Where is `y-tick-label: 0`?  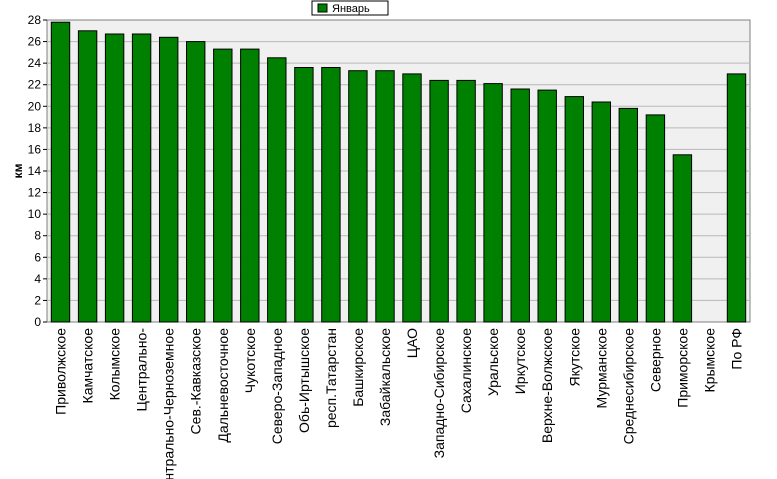 y-tick-label: 0 is located at coordinates (37, 322).